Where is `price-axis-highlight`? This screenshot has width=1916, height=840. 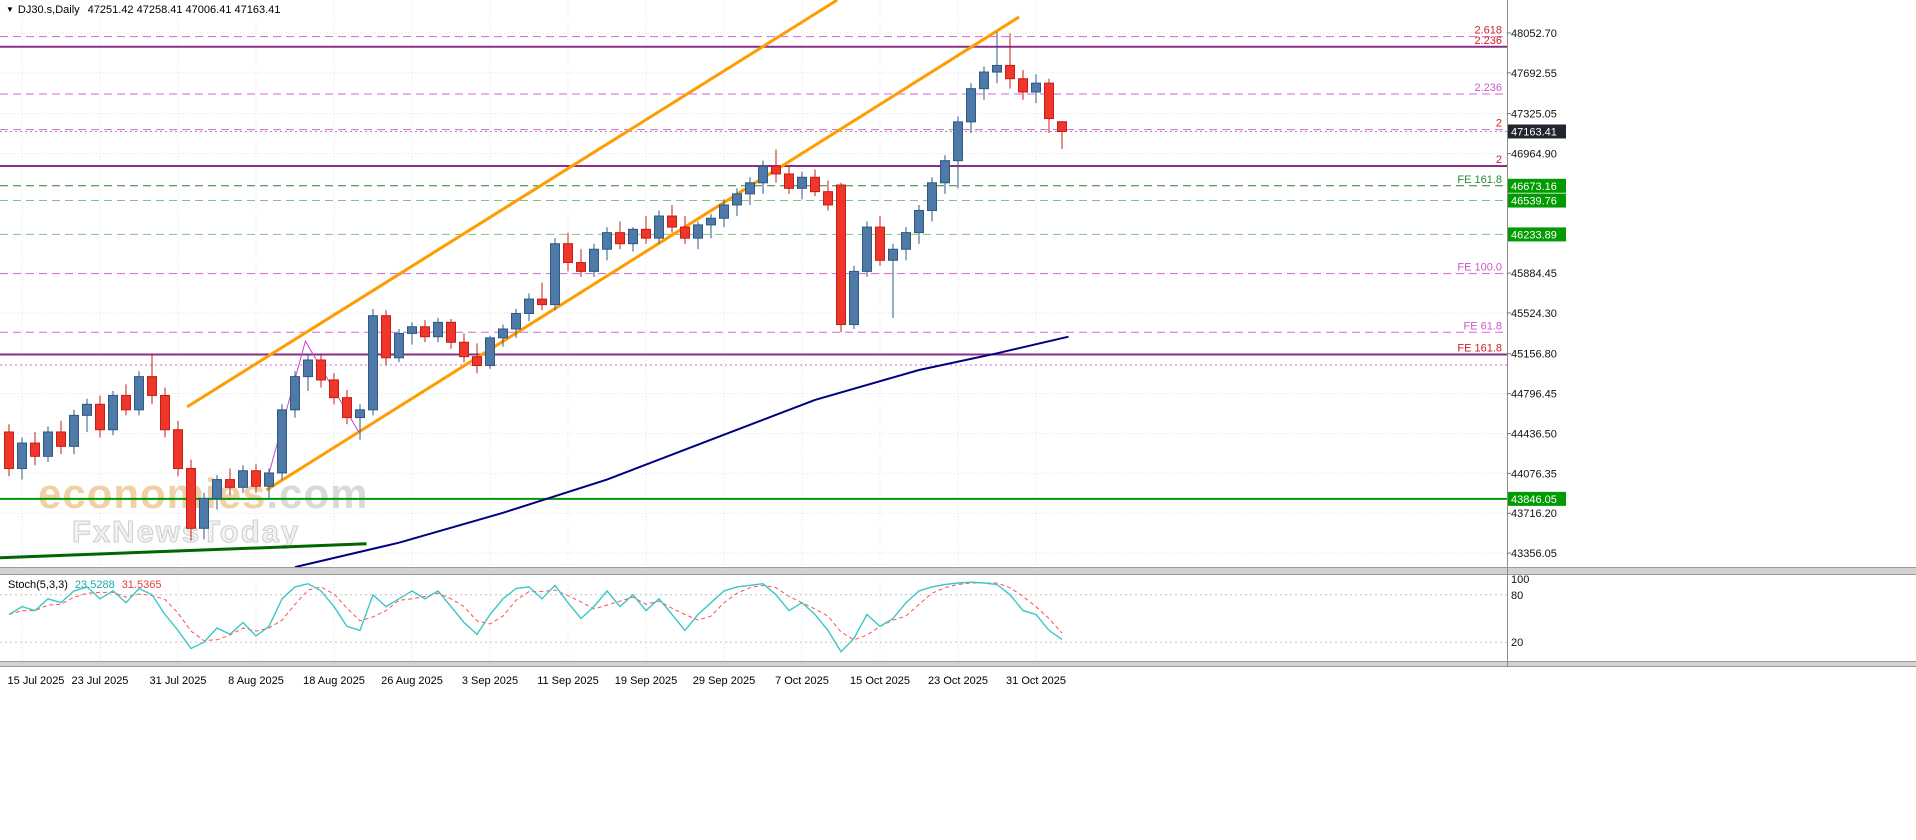
price-axis-highlight is located at coordinates (1537, 185).